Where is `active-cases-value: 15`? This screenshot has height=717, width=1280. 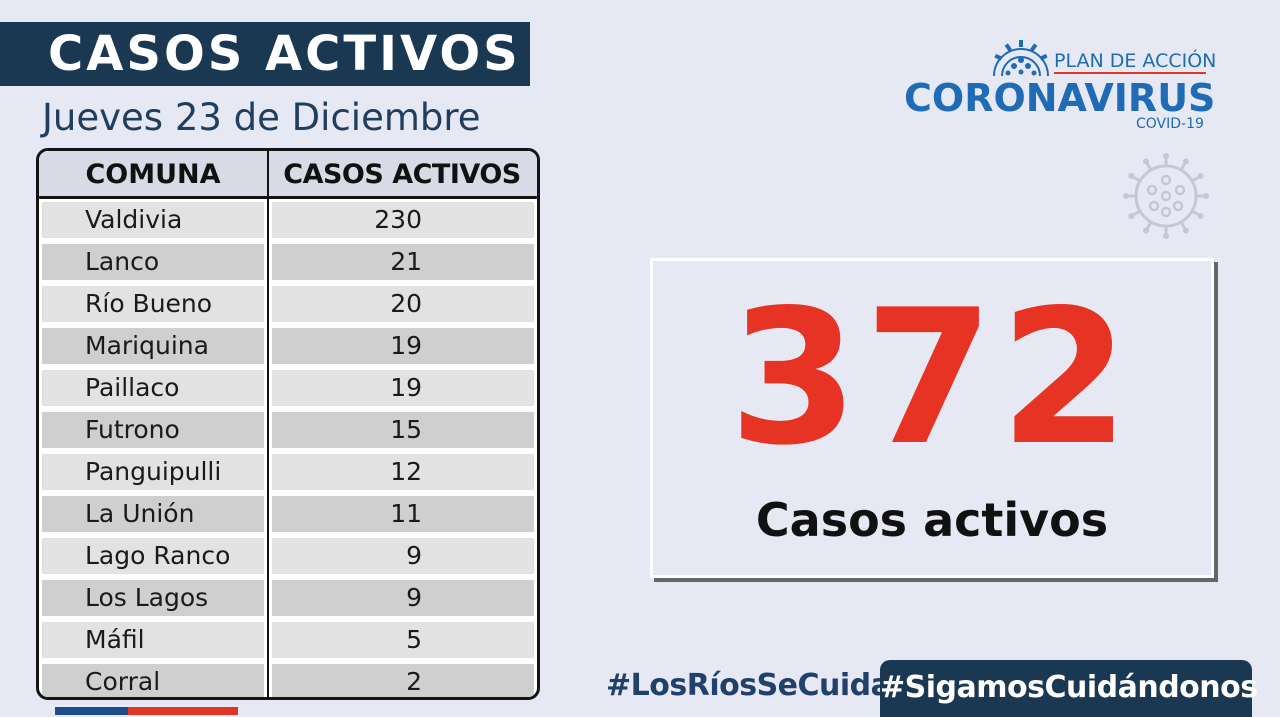 active-cases-value: 15 is located at coordinates (406, 429).